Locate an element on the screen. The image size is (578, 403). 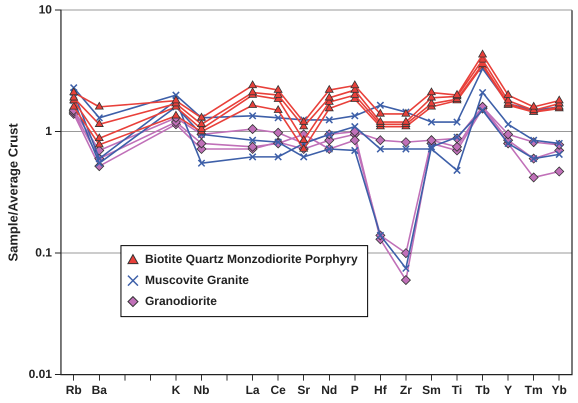
x-tick-label: Zr is located at coordinates (406, 390).